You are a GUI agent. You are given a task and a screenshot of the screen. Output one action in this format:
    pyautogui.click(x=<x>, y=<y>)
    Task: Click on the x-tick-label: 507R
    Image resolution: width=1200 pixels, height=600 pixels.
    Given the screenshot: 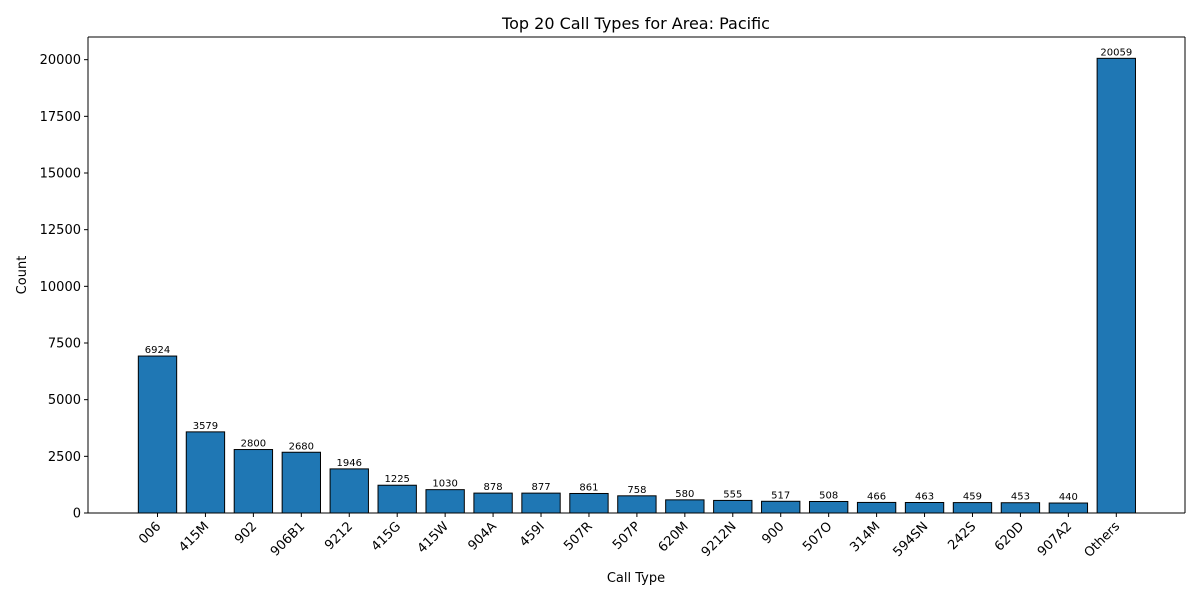 What is the action you would take?
    pyautogui.click(x=578, y=536)
    